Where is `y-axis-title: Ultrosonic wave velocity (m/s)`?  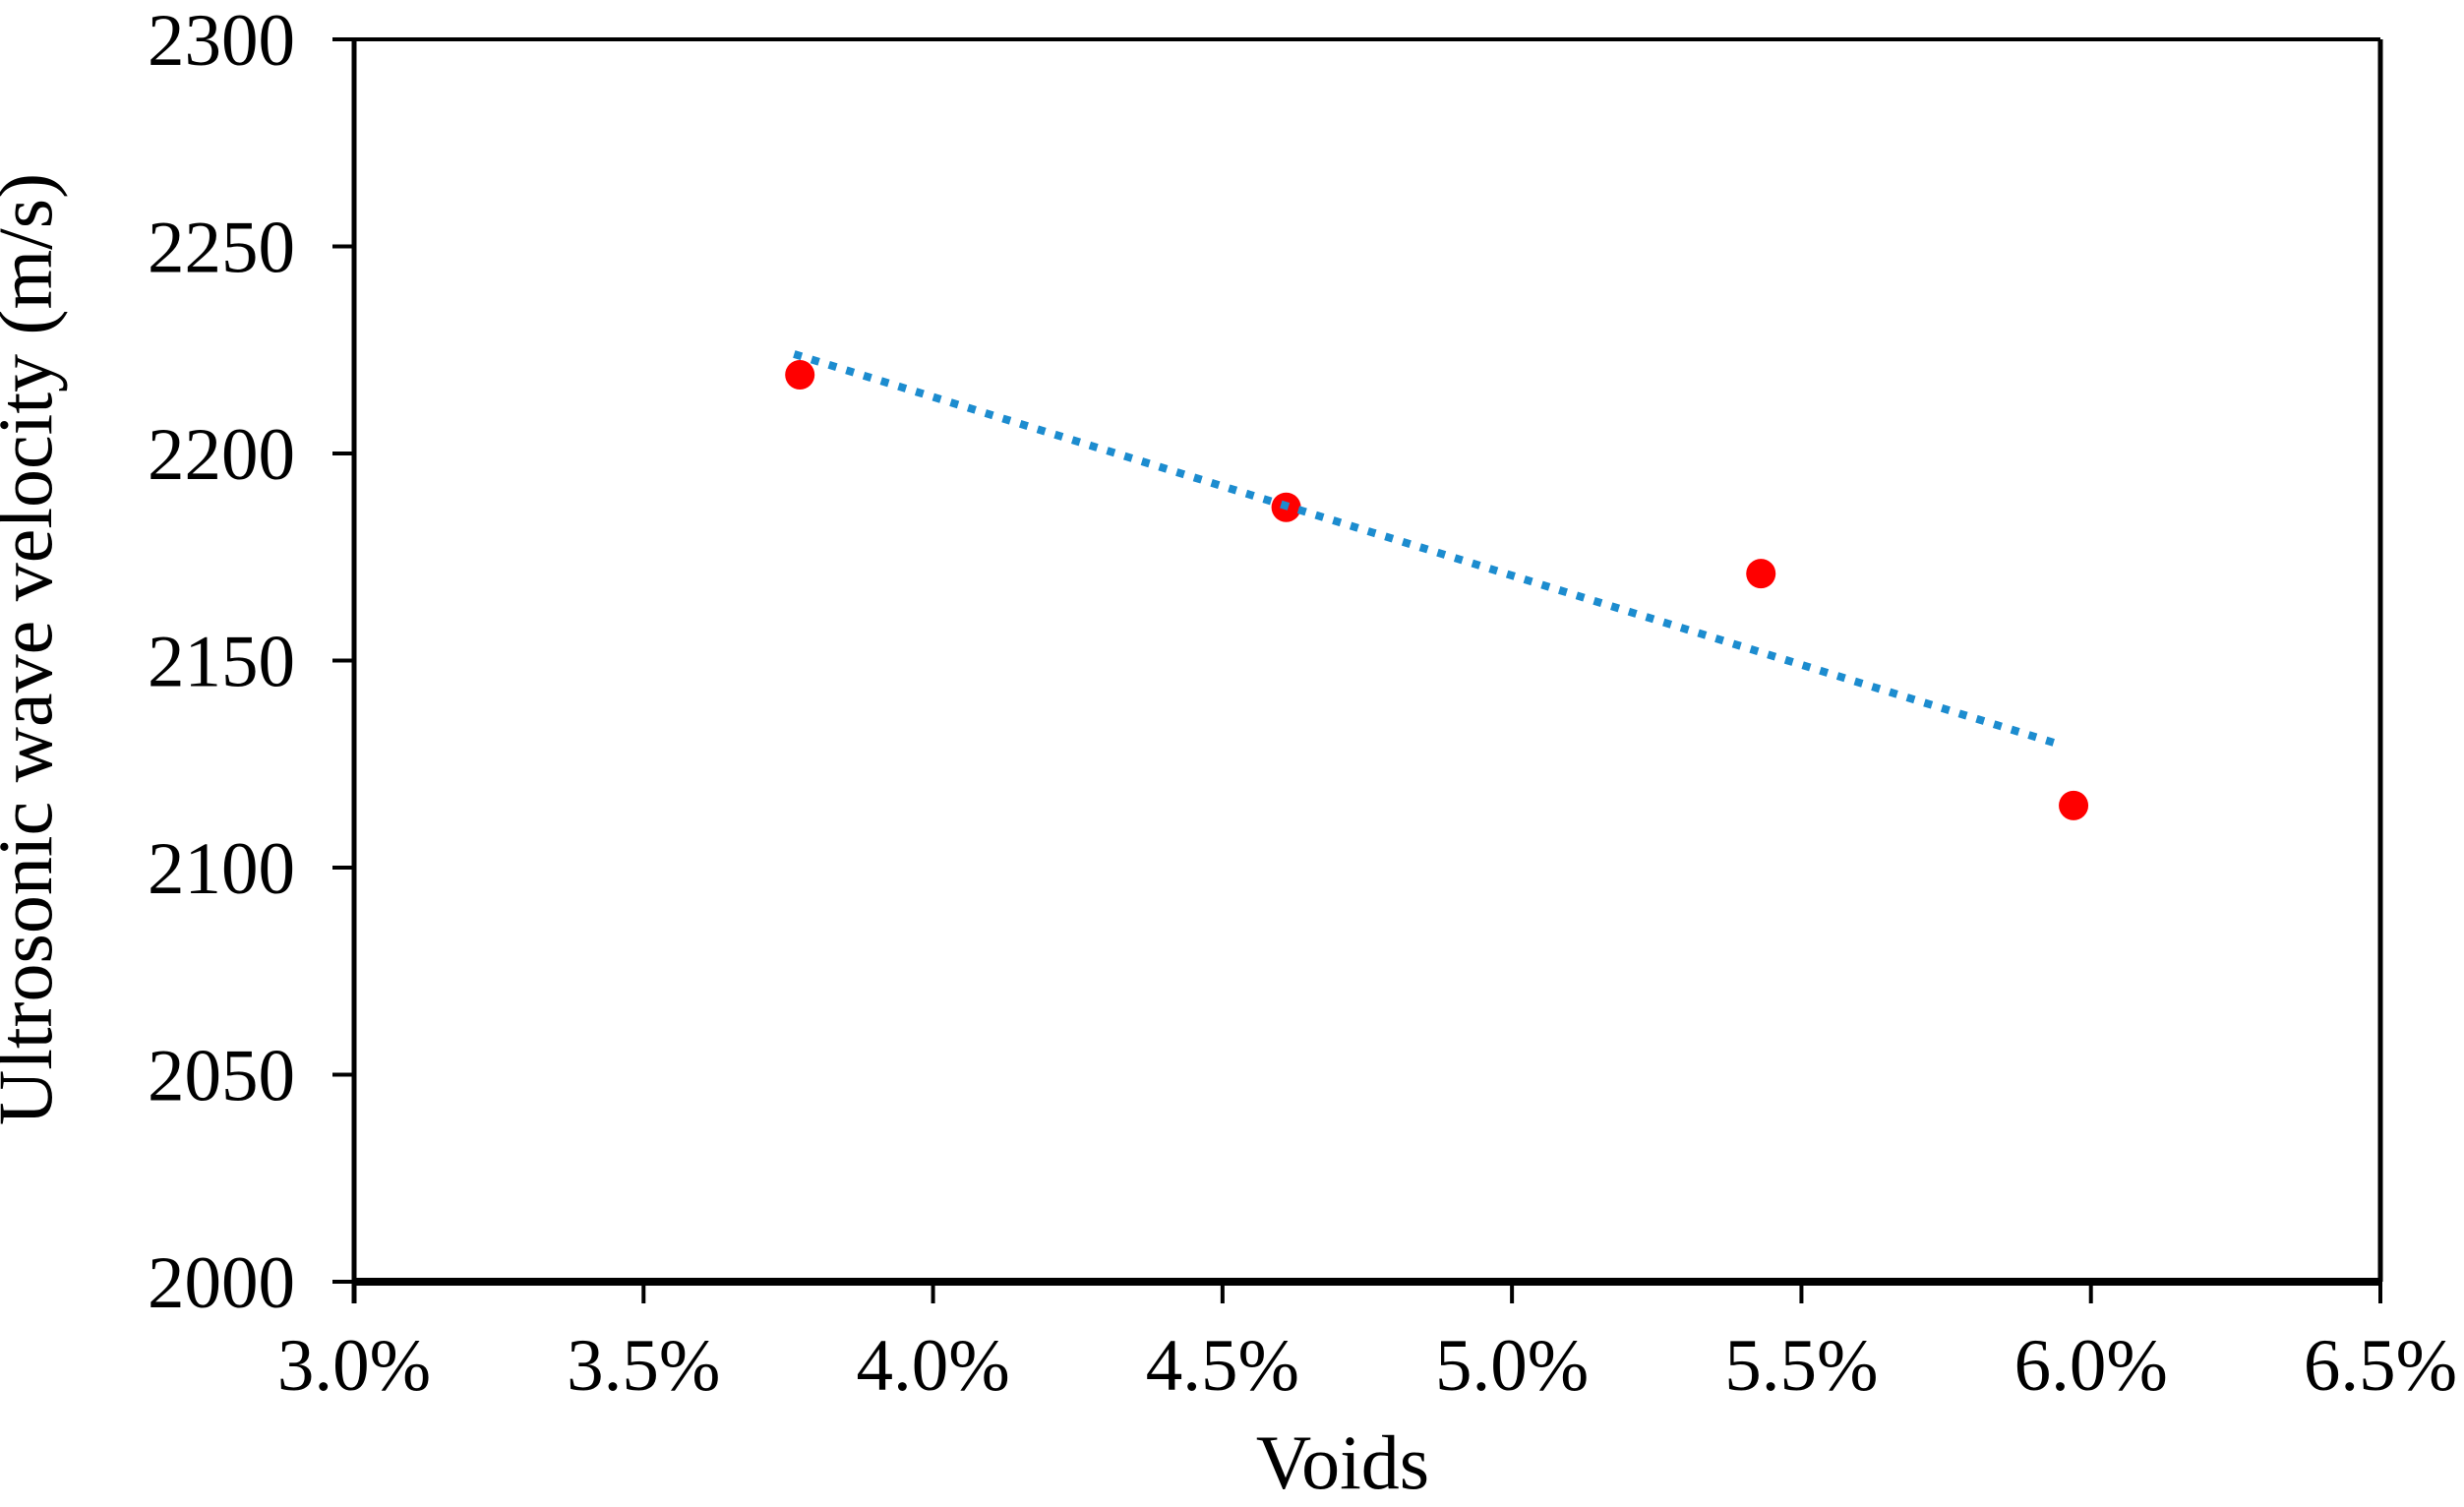
y-axis-title: Ultrosonic wave velocity (m/s) is located at coordinates (34, 649).